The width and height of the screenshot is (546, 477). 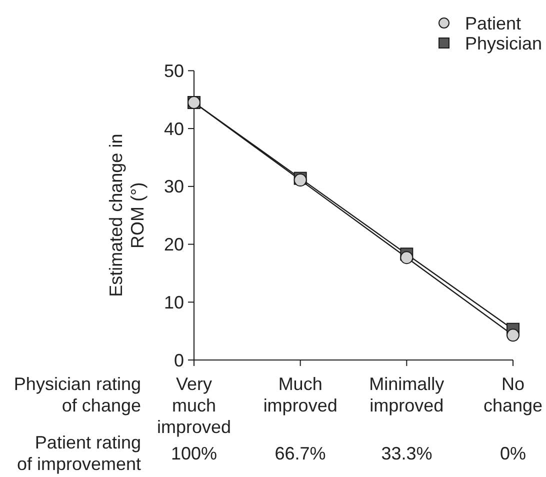 I want to click on x-tick-label: No change, so click(x=513, y=395).